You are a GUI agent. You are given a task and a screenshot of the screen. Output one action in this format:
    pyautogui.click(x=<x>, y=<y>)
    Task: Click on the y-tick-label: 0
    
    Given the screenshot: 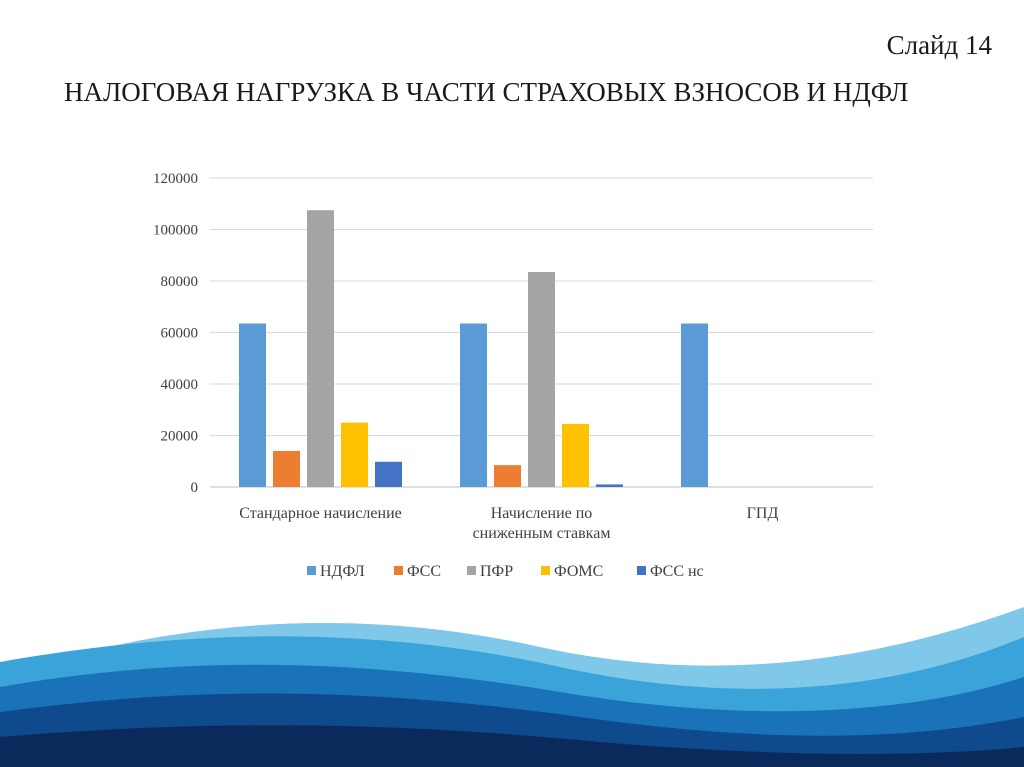 What is the action you would take?
    pyautogui.click(x=195, y=488)
    